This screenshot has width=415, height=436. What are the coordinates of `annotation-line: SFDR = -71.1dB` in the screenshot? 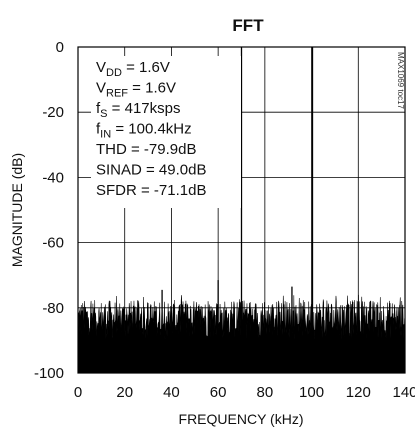 It's located at (151, 190).